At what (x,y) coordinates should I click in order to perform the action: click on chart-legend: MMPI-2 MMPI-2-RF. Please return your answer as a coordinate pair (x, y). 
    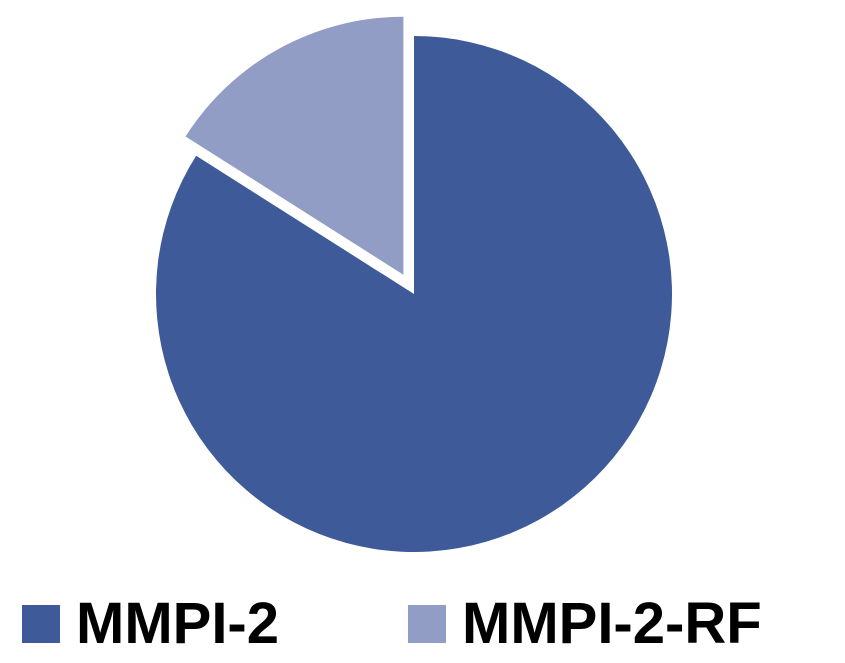
    Looking at the image, I should click on (422, 624).